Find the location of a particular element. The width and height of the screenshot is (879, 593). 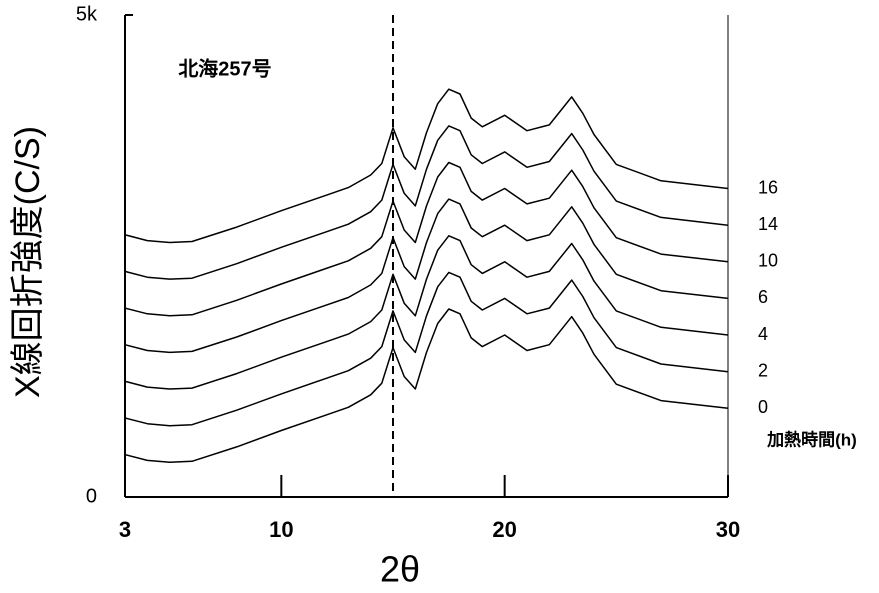

legend-label: 4 is located at coordinates (763, 334).